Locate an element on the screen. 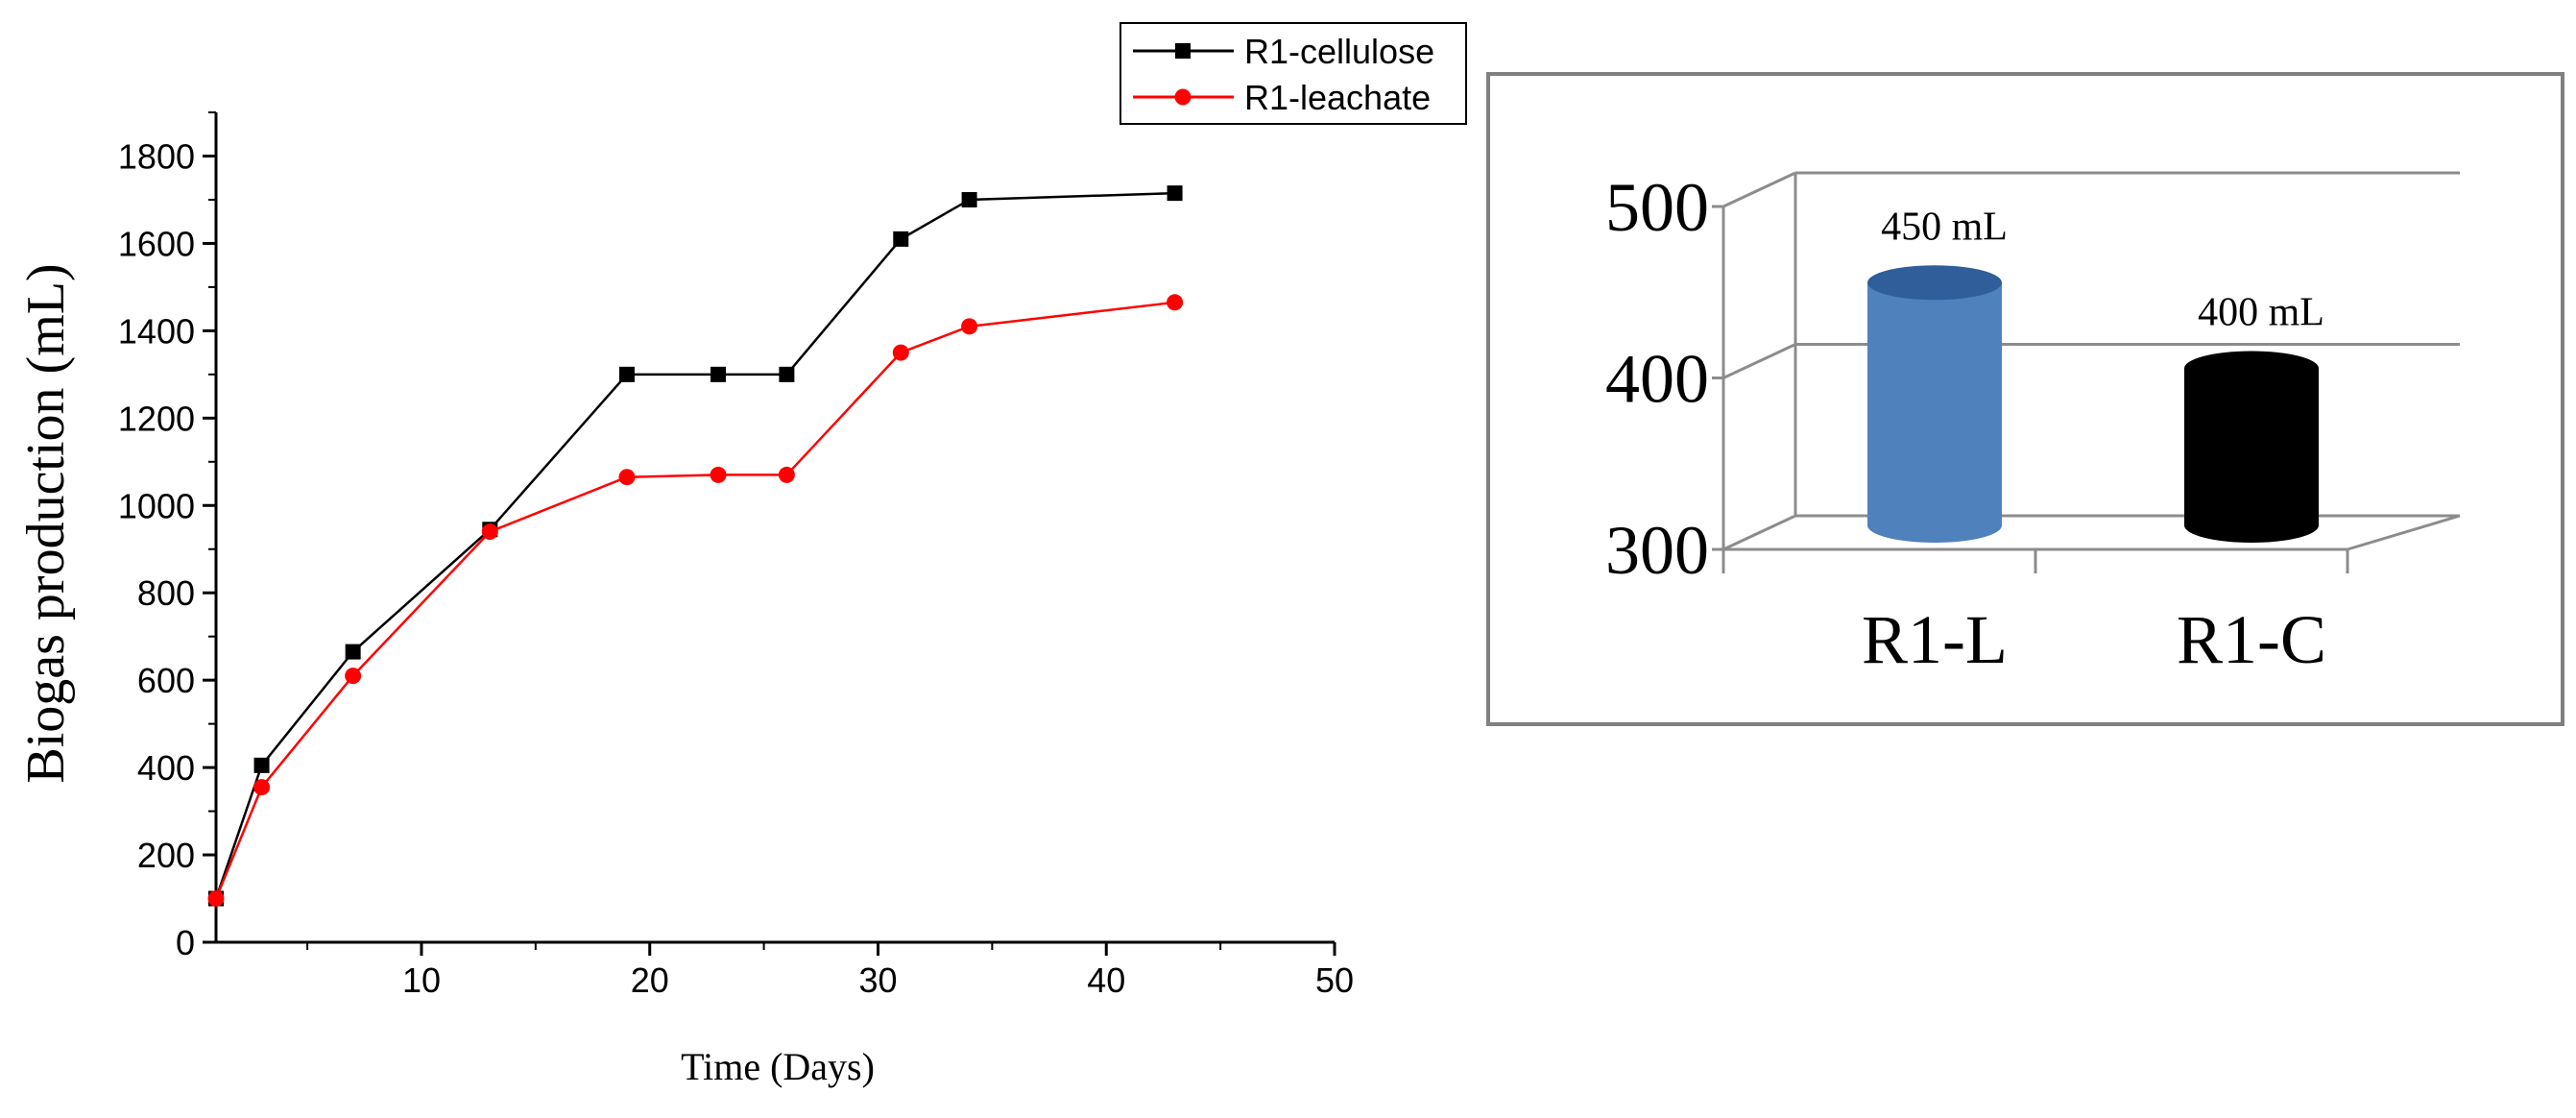 The image size is (2576, 1118). legend: R1-cellulose R1-leachate is located at coordinates (1293, 73).